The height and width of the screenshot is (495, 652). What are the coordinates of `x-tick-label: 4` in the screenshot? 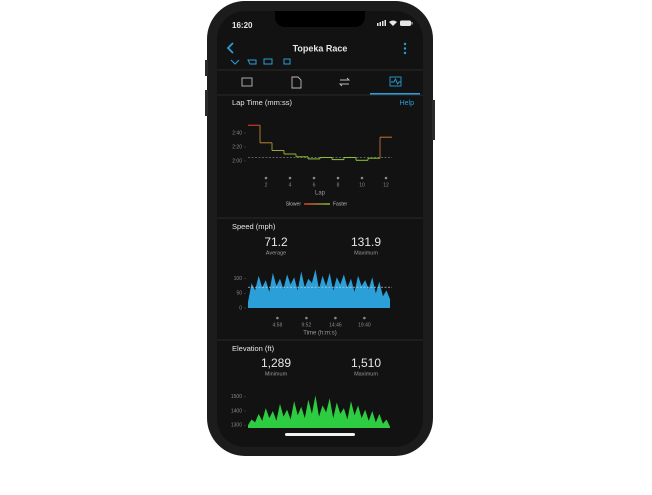 It's located at (290, 185).